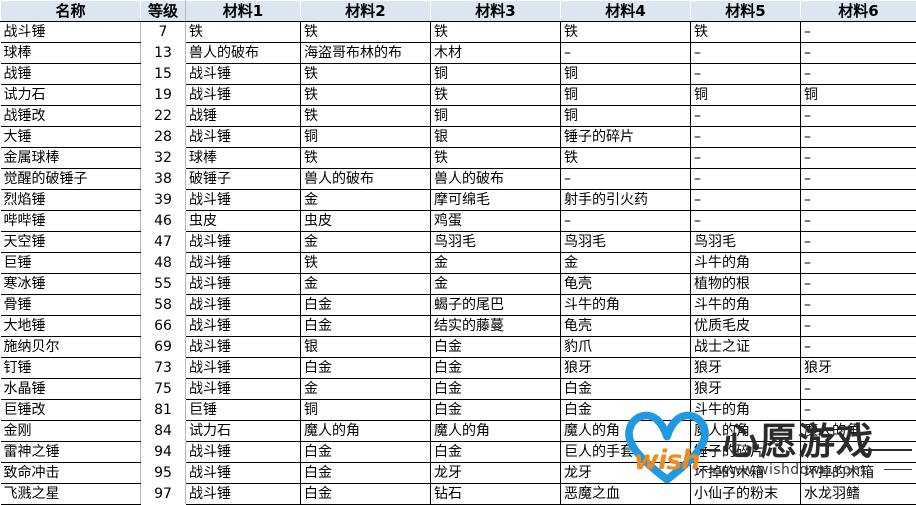 The height and width of the screenshot is (505, 916). Describe the element at coordinates (458, 158) in the screenshot. I see `table-row: 金属球棒 32 球棒铁铁铁 – –` at that location.